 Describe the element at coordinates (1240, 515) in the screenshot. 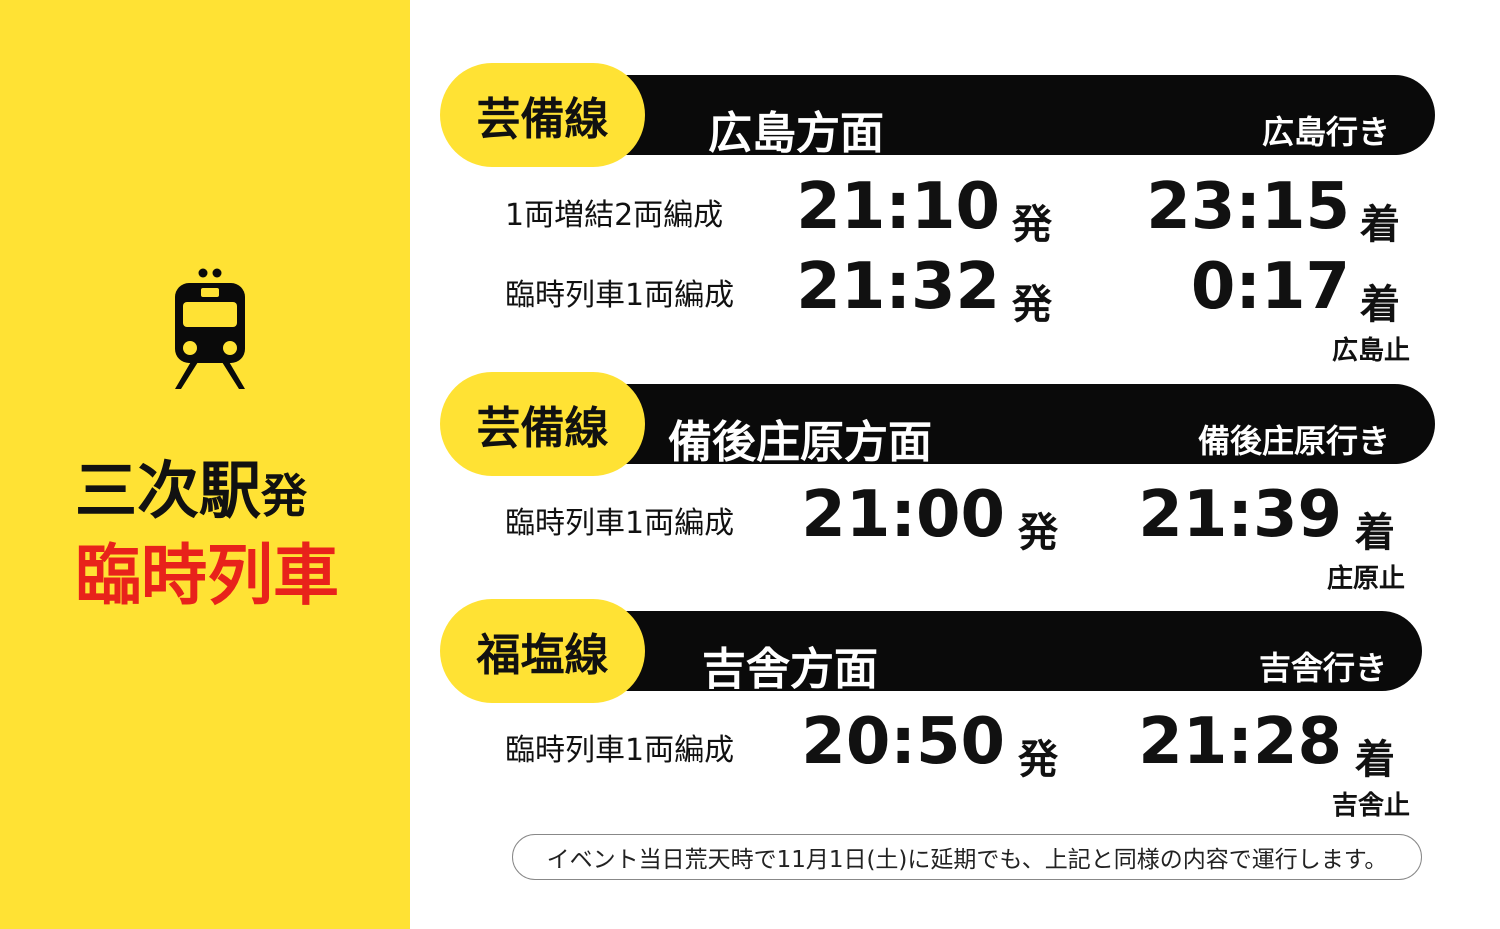

I see `arrival-time: 21:39` at that location.